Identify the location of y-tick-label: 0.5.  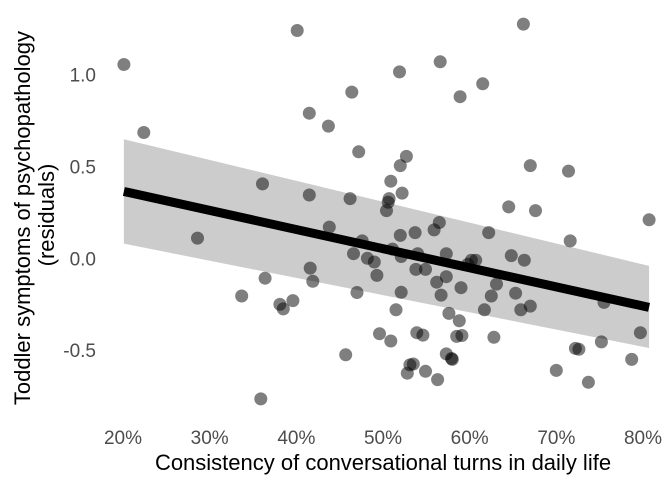
(83, 167).